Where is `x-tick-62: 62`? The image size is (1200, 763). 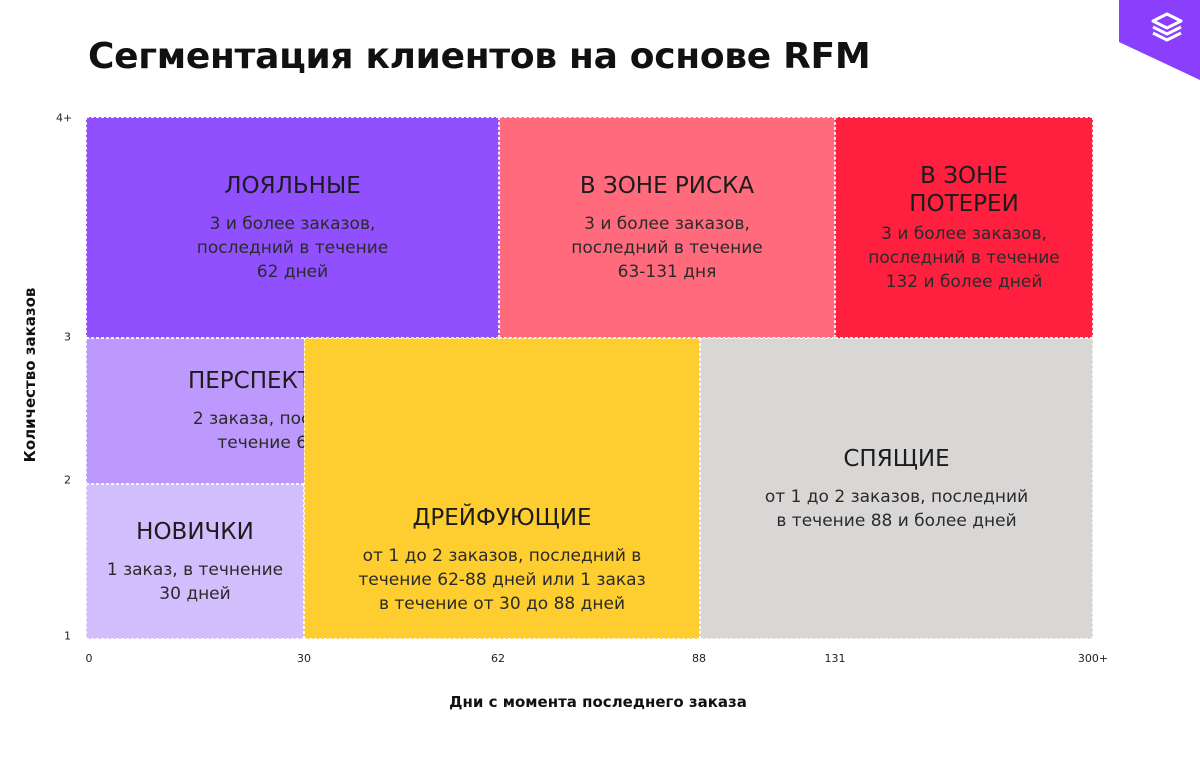 x-tick-62: 62 is located at coordinates (498, 658).